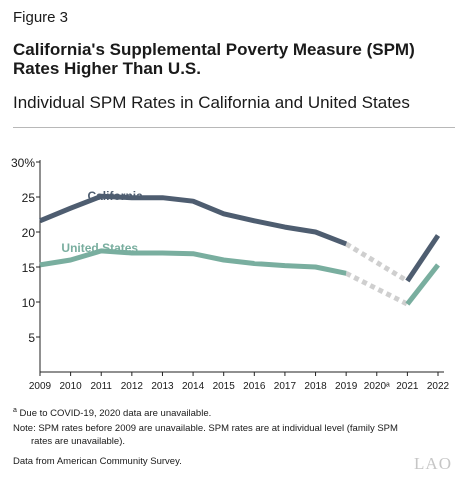 The height and width of the screenshot is (481, 468). What do you see at coordinates (285, 386) in the screenshot?
I see `x-tick-label: 2017` at bounding box center [285, 386].